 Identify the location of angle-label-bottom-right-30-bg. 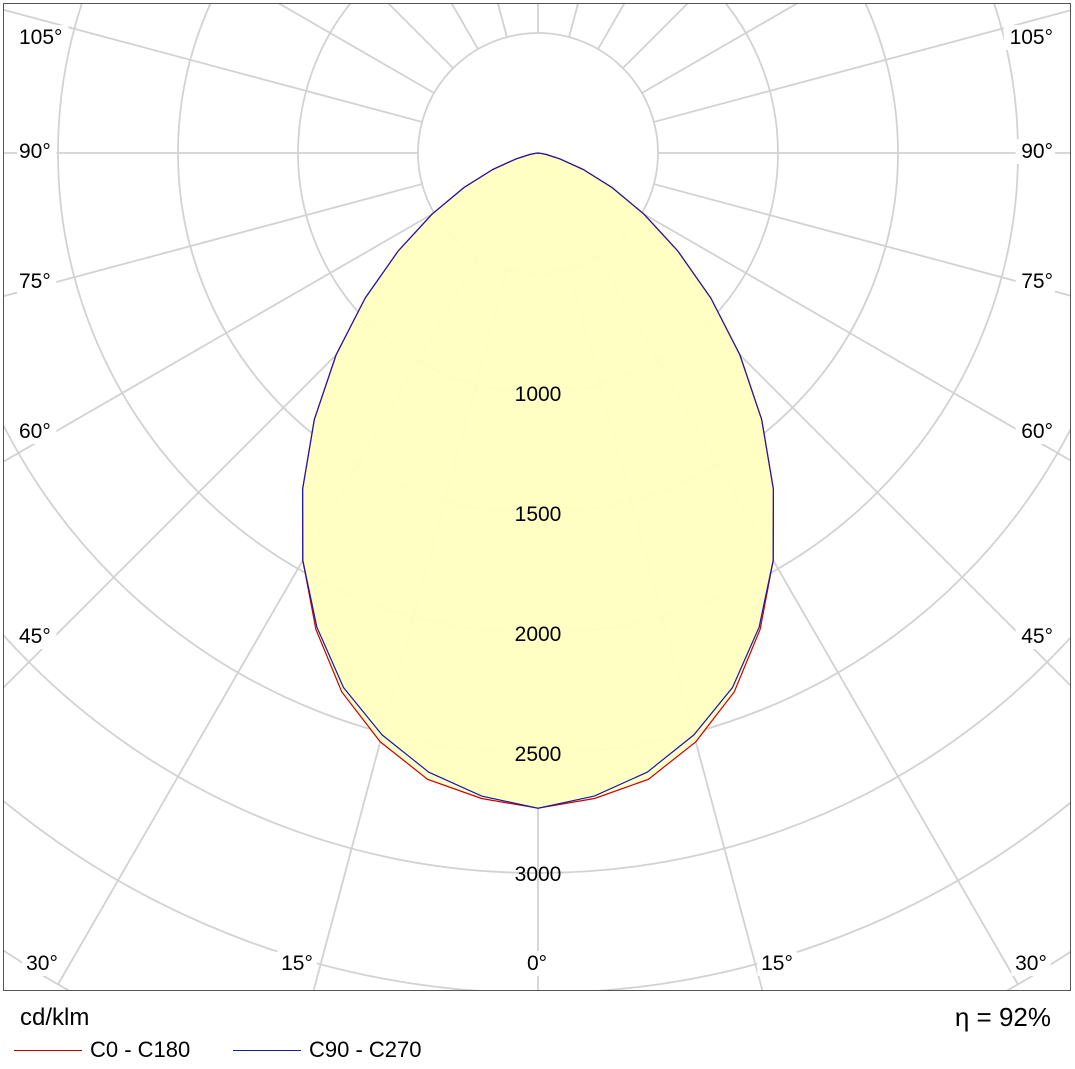
(1031, 963).